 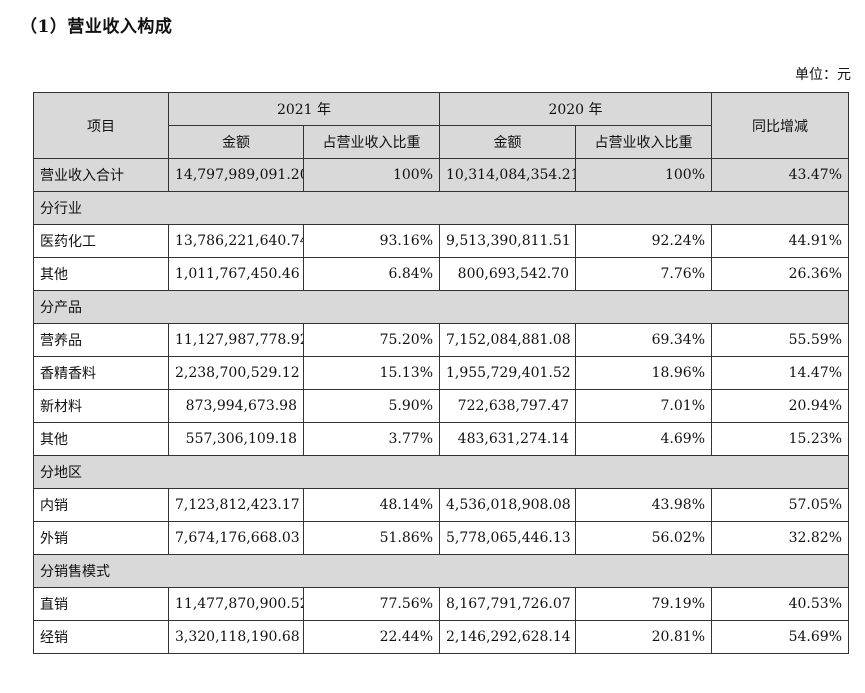 I want to click on share-2020-cell: 18.96%, so click(x=643, y=373).